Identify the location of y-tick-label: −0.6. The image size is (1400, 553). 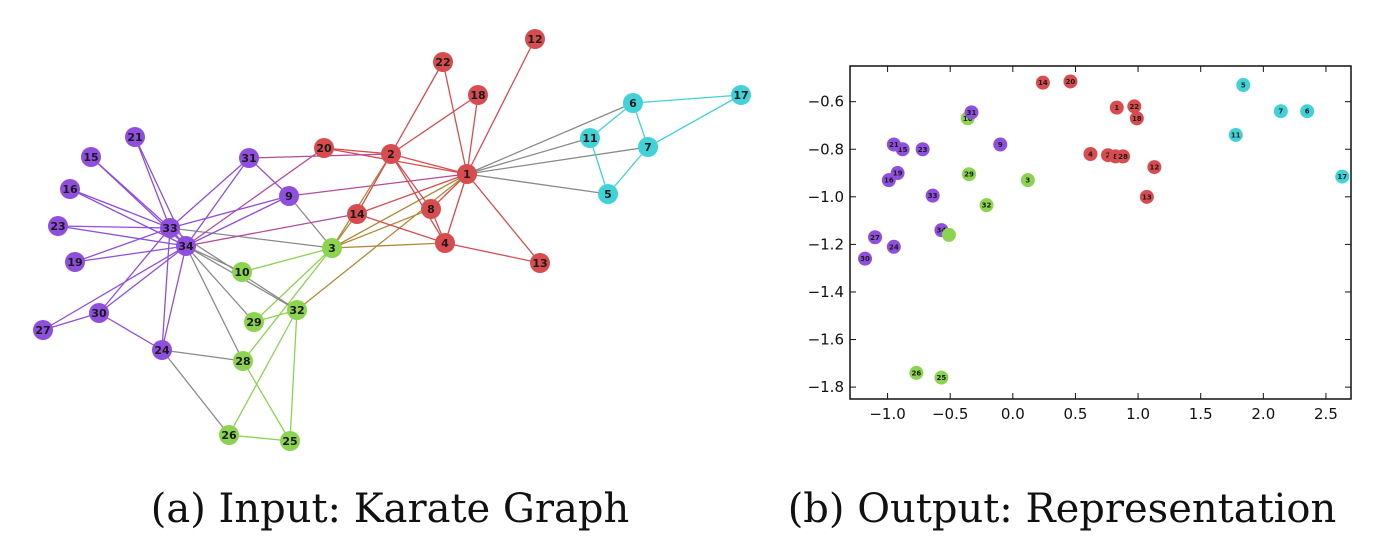
(826, 102).